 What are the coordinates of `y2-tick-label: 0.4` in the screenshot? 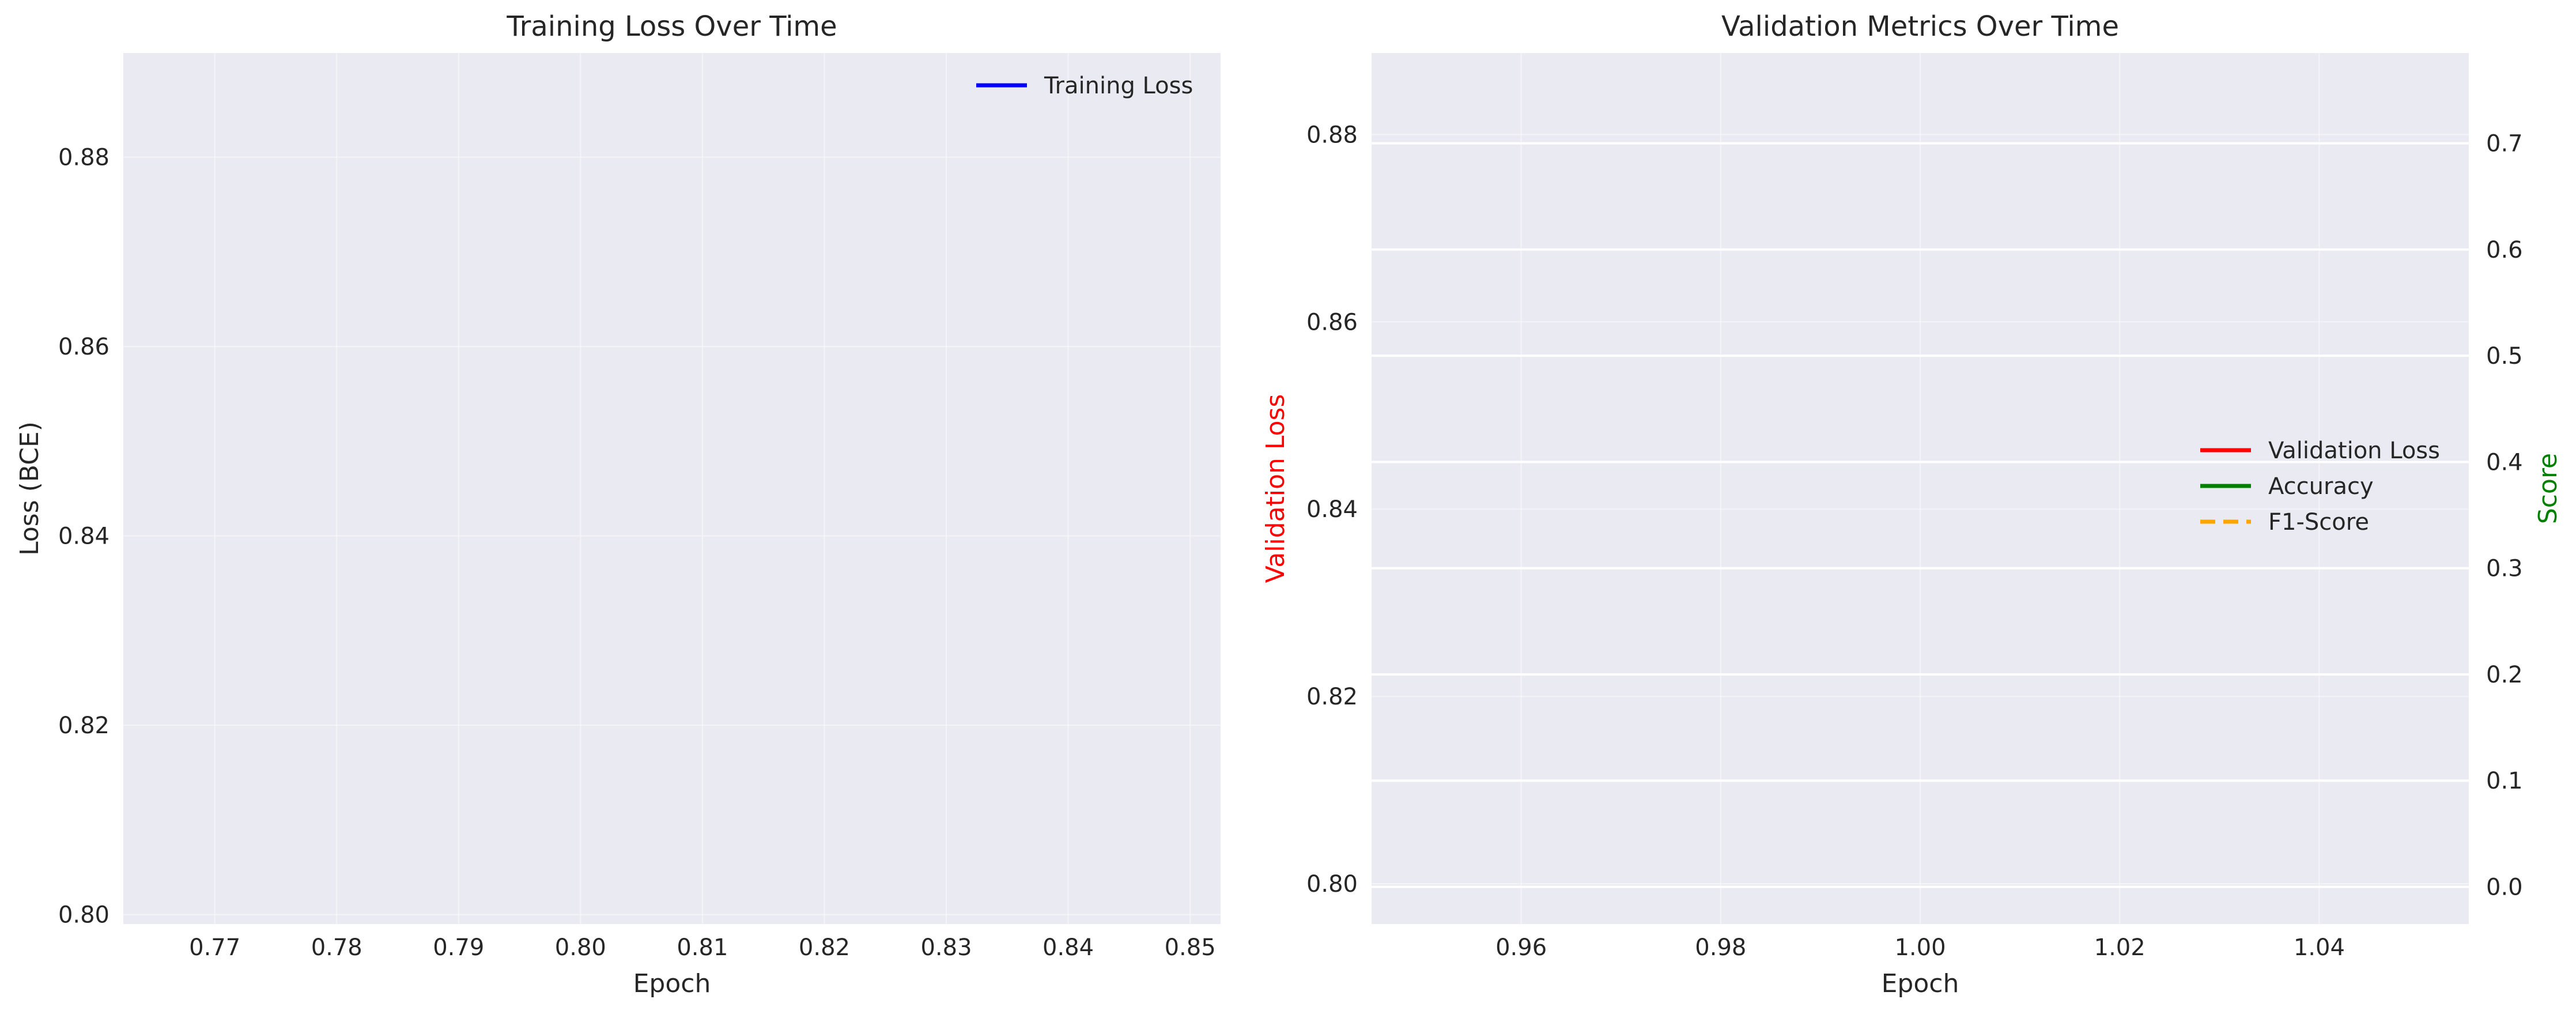 It's located at (2504, 462).